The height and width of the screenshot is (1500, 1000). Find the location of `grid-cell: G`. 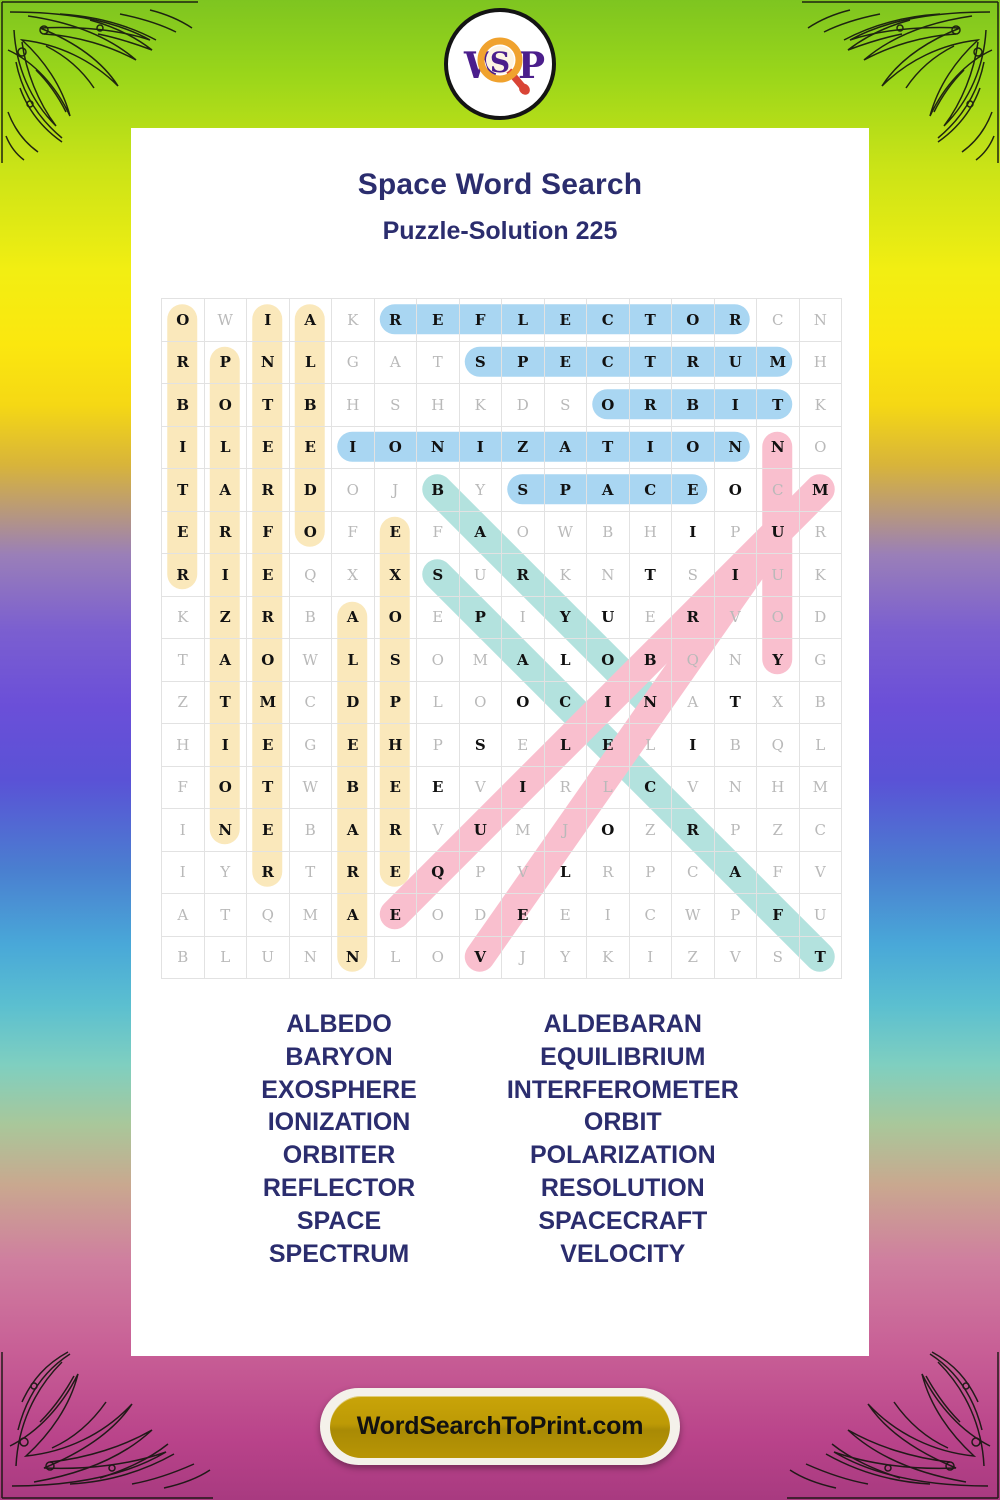

grid-cell: G is located at coordinates (310, 745).